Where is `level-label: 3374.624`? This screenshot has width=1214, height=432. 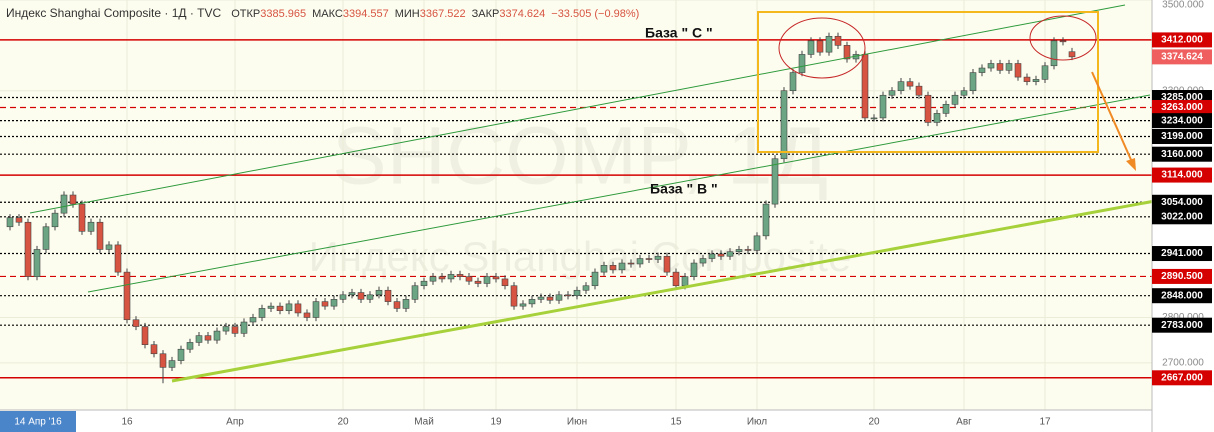 level-label: 3374.624 is located at coordinates (1182, 57).